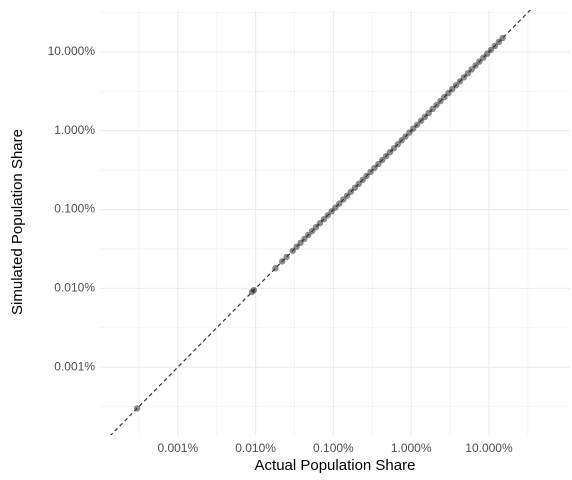 This screenshot has width=572, height=480. I want to click on y-tick-label: 10.000%, so click(72, 51).